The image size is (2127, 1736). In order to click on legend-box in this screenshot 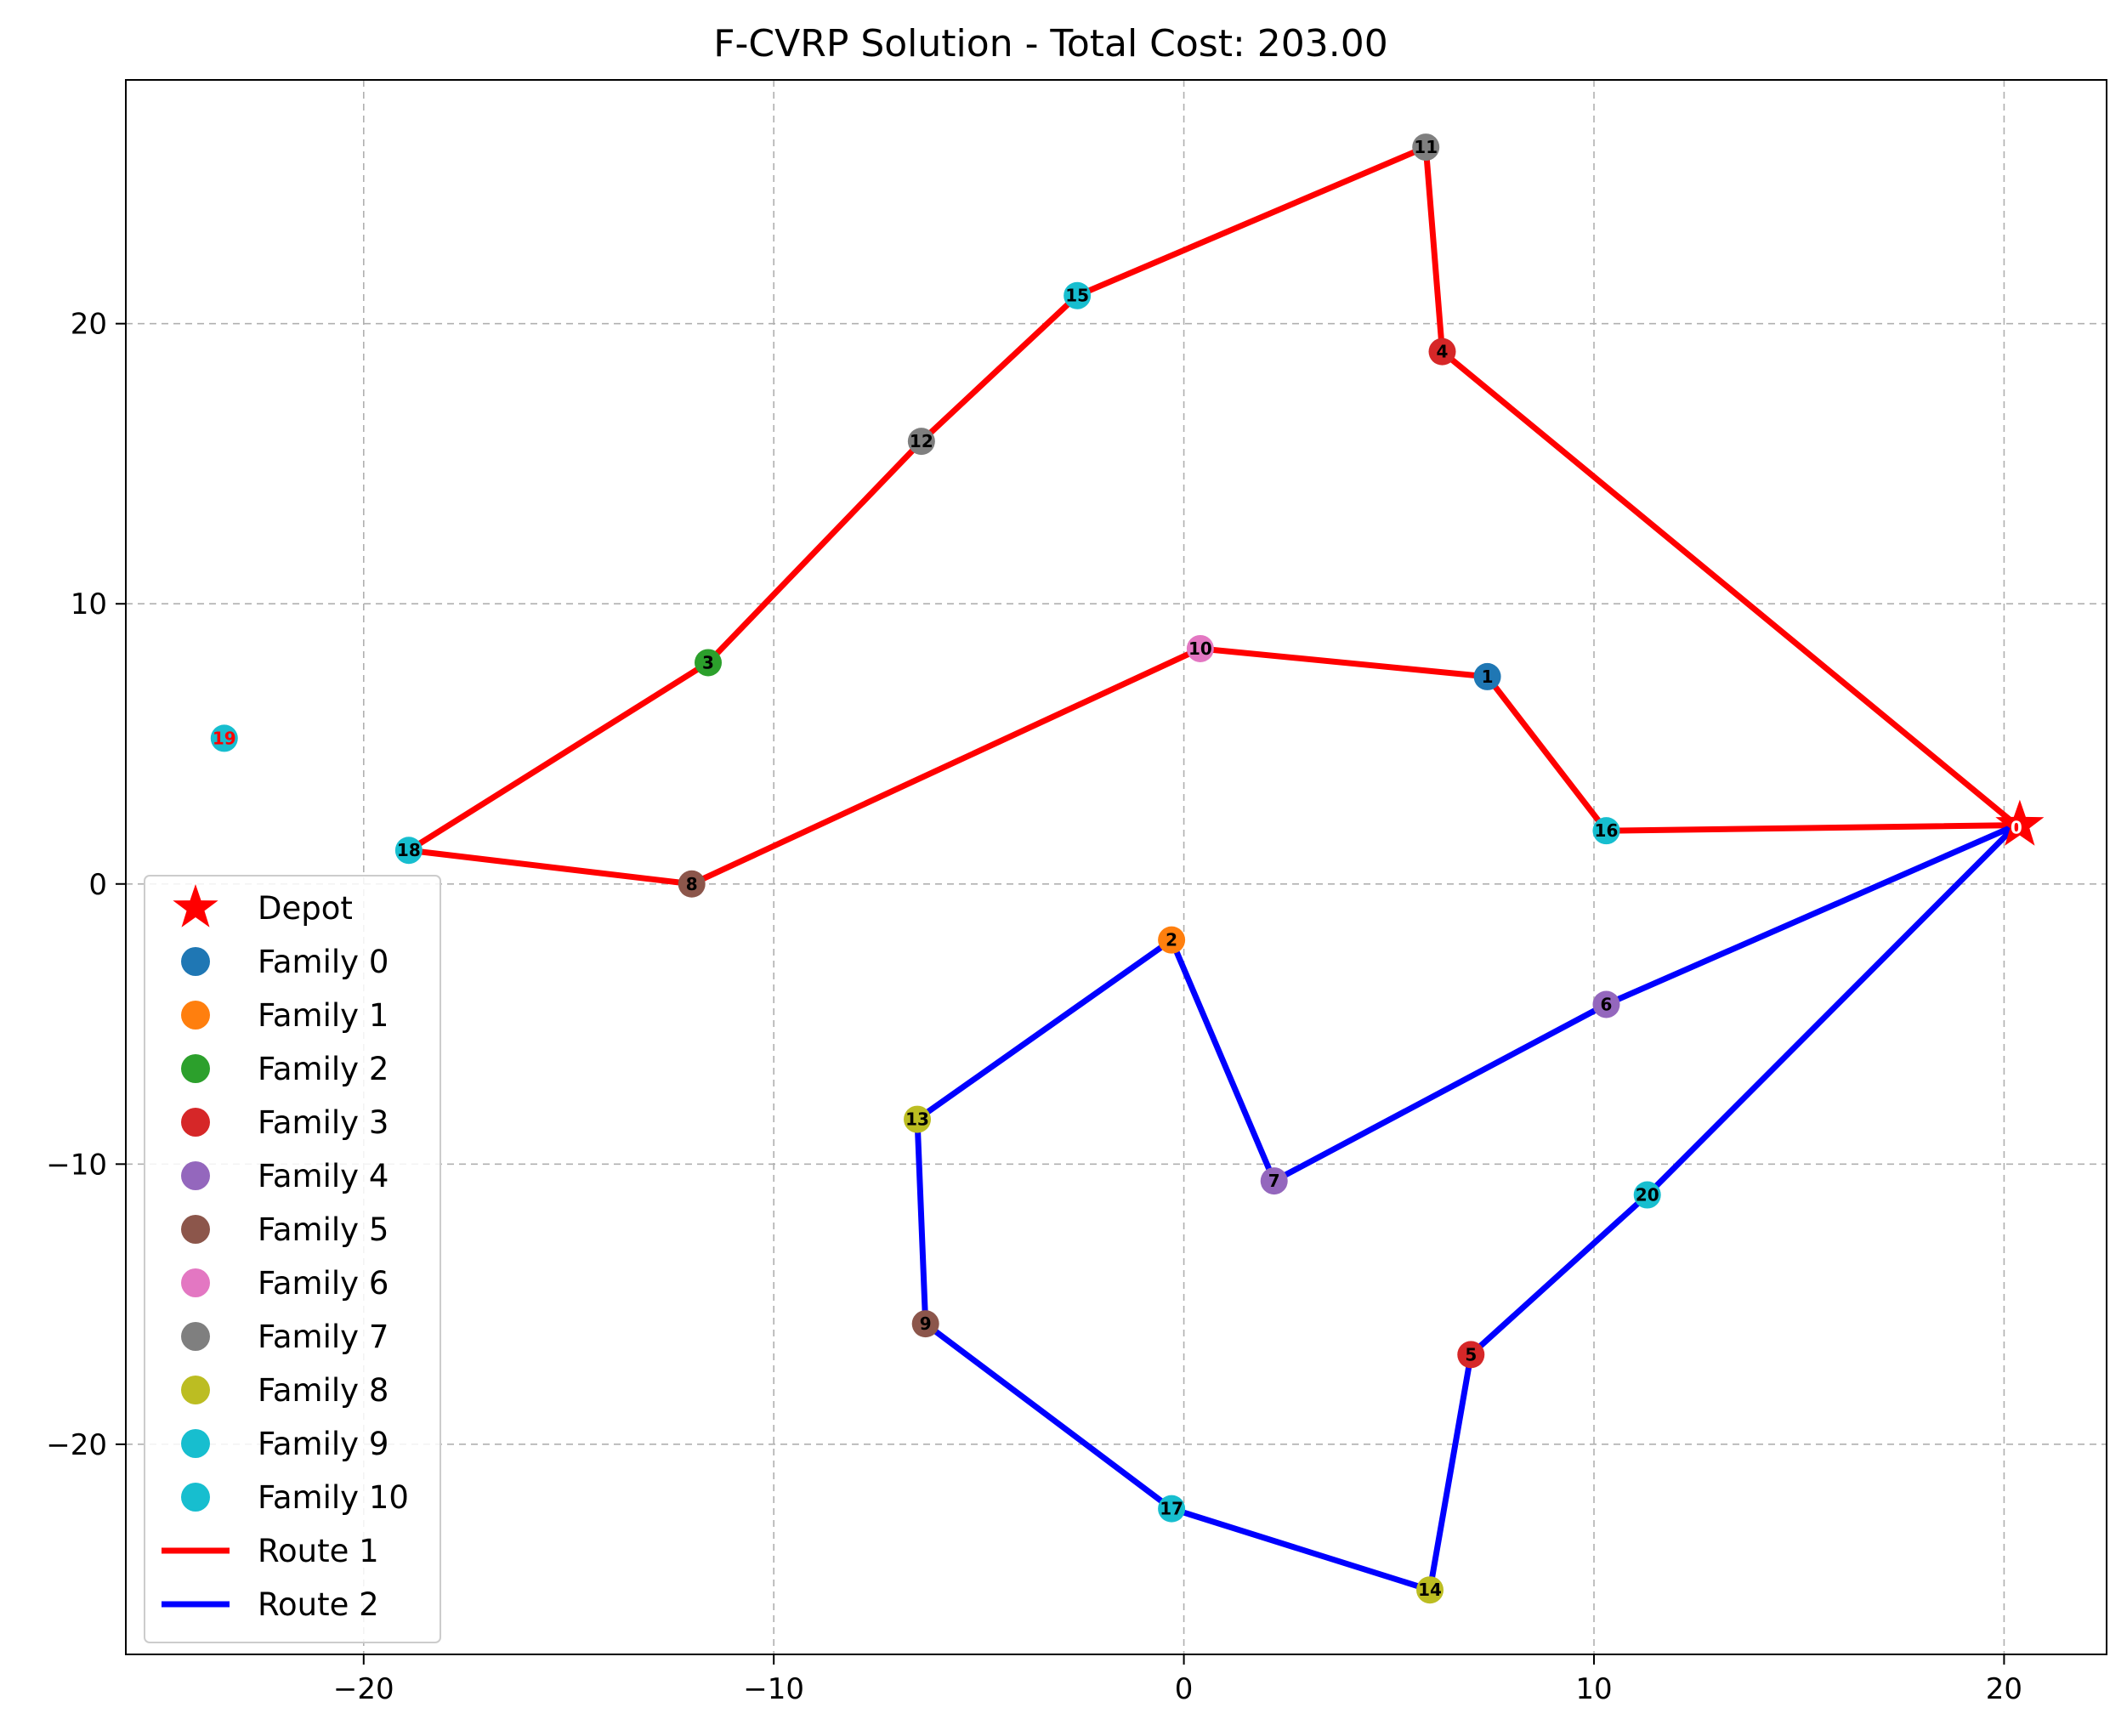, I will do `click(292, 1259)`.